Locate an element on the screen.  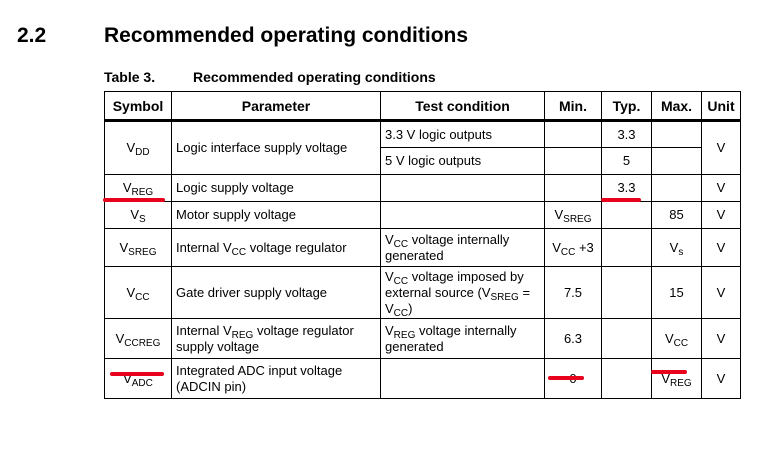
highlight-underline-vccreg-max is located at coordinates (669, 372).